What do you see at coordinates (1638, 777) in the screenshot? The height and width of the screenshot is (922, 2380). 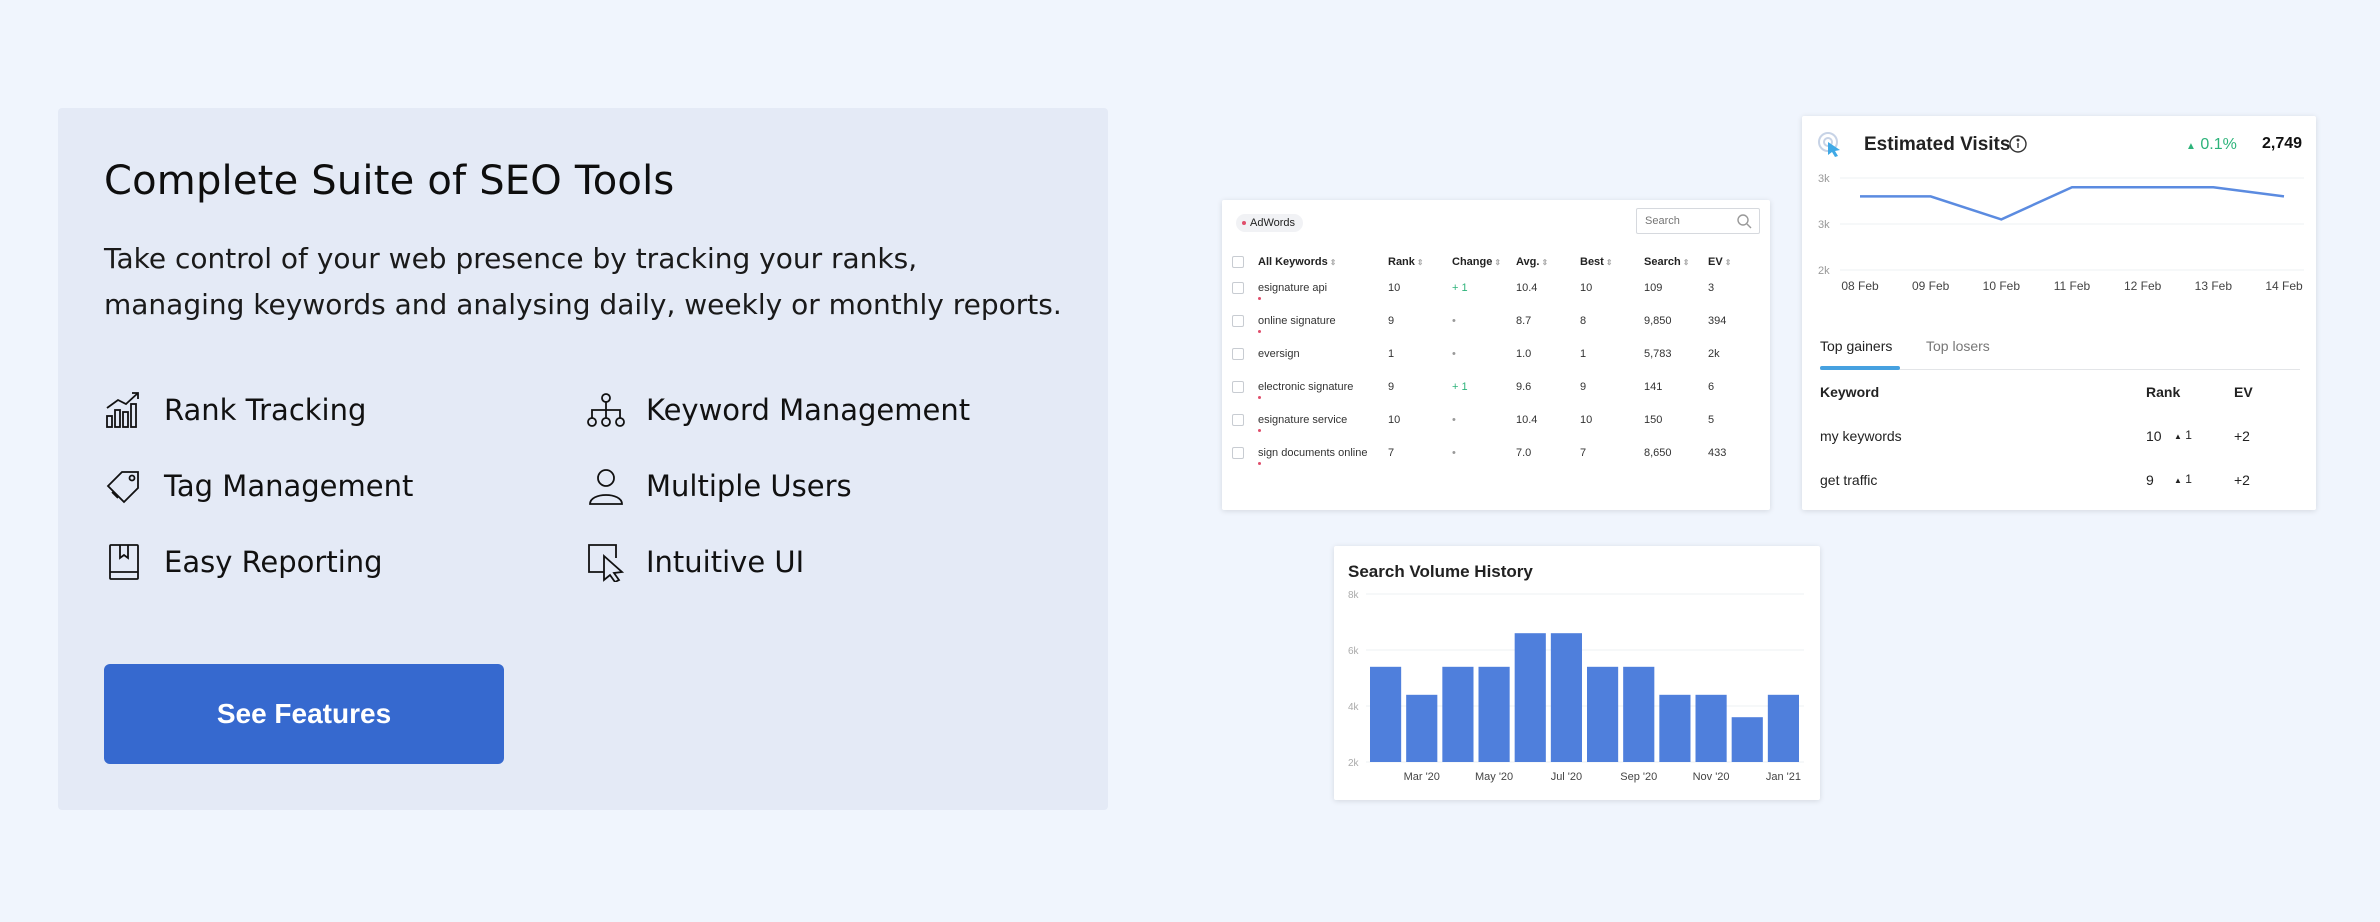 I see `x-tick-label: Sep '20` at bounding box center [1638, 777].